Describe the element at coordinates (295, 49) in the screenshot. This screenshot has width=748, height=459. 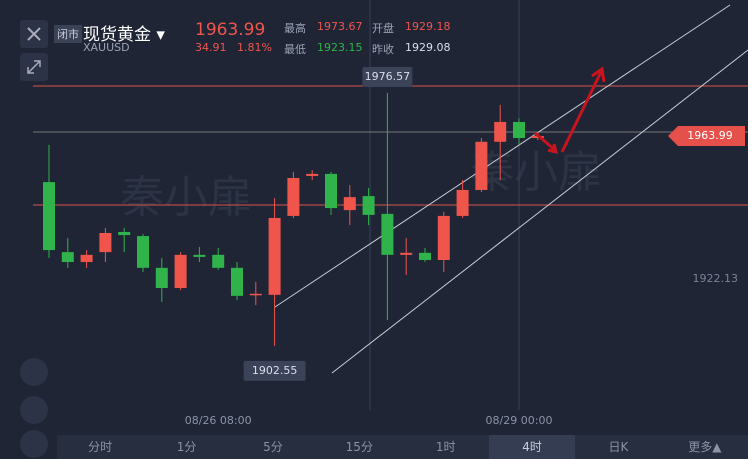
I see `label: 最低` at that location.